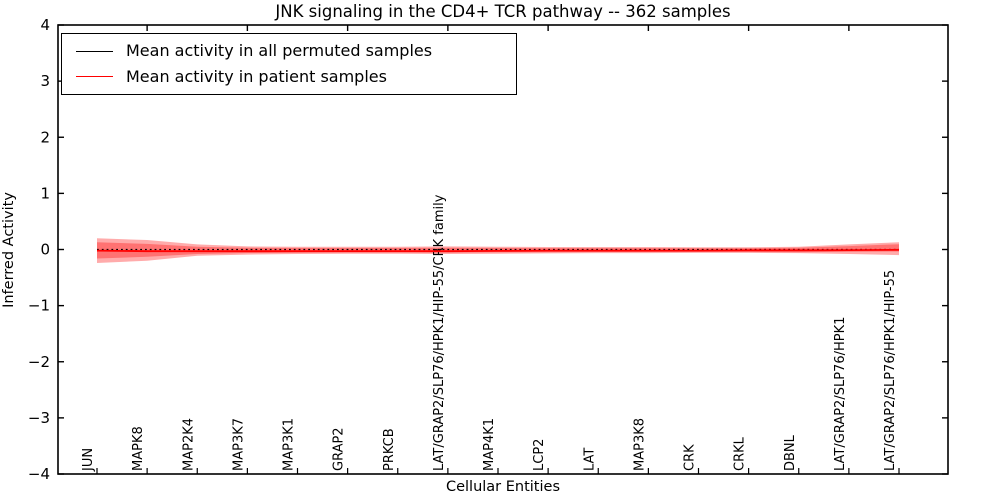 Image resolution: width=1000 pixels, height=500 pixels. What do you see at coordinates (439, 332) in the screenshot?
I see `entity-label: LAT/GRAP2/SLP76/HPK1/HIP-55/CRK family` at bounding box center [439, 332].